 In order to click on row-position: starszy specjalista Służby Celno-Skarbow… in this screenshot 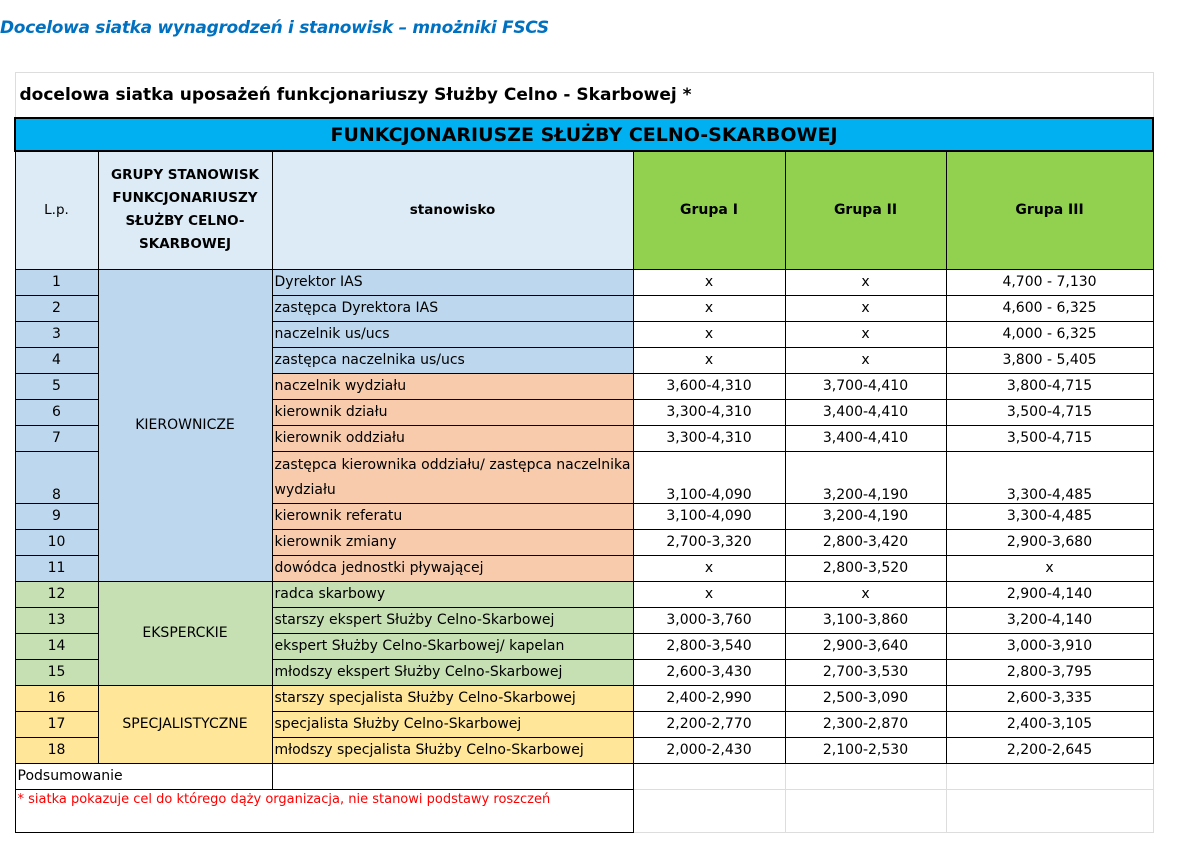, I will do `click(452, 698)`.